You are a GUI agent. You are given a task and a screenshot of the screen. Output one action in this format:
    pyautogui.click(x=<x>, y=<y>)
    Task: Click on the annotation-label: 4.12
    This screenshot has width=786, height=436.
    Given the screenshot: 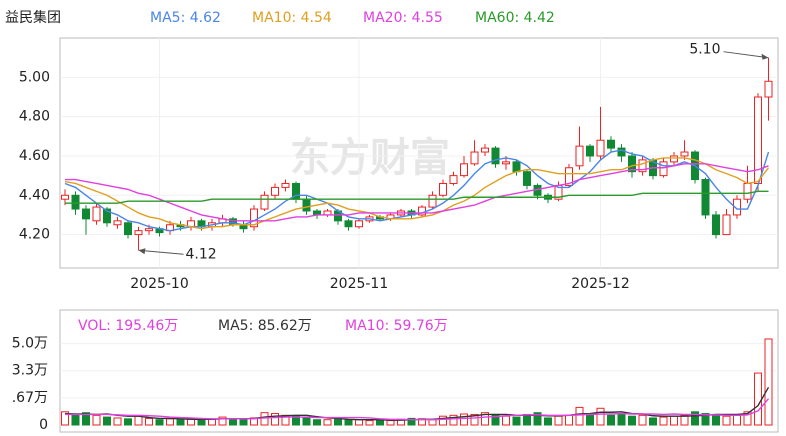 What is the action you would take?
    pyautogui.click(x=201, y=254)
    